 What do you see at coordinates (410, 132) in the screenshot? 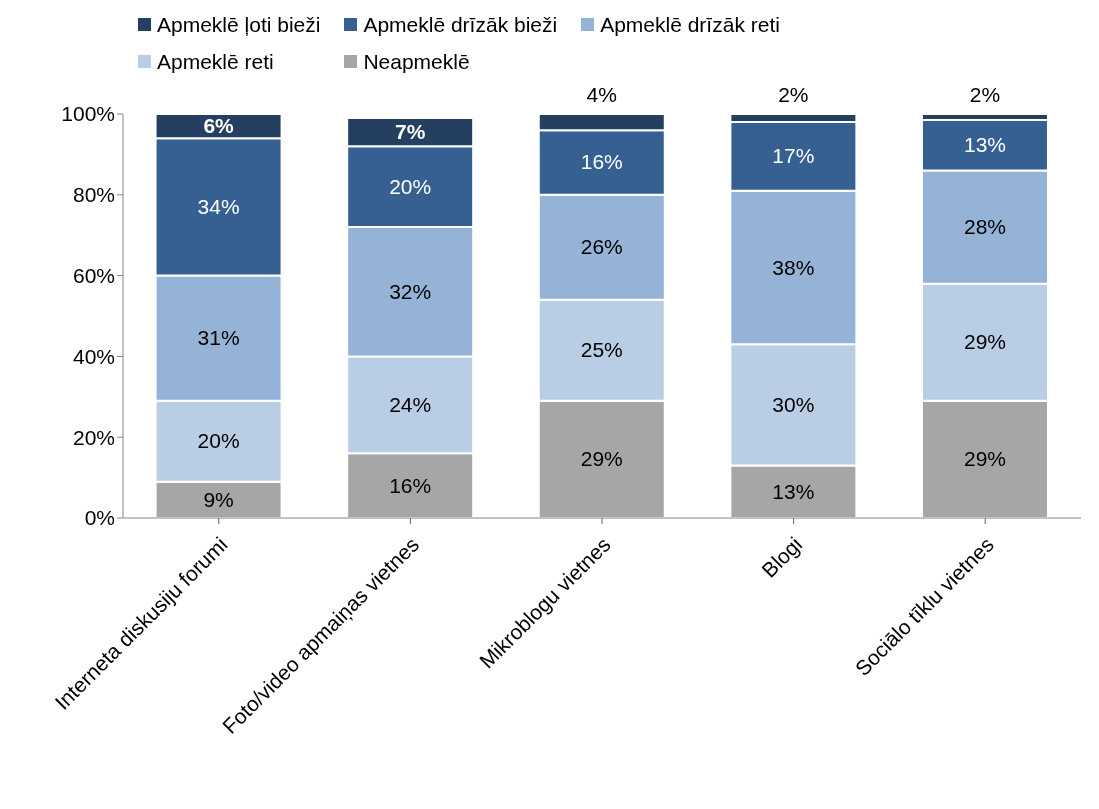
I see `data-label: 7%` at bounding box center [410, 132].